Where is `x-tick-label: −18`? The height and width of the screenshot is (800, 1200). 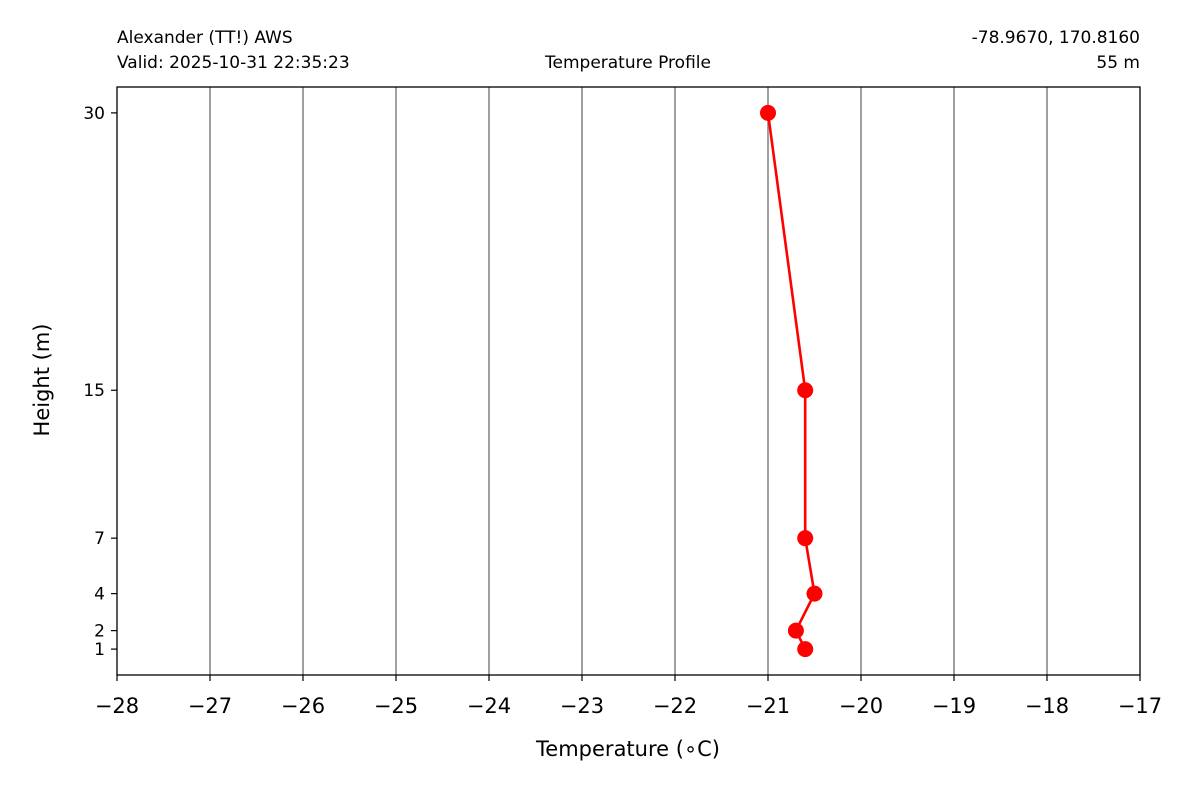
x-tick-label: −18 is located at coordinates (1047, 706).